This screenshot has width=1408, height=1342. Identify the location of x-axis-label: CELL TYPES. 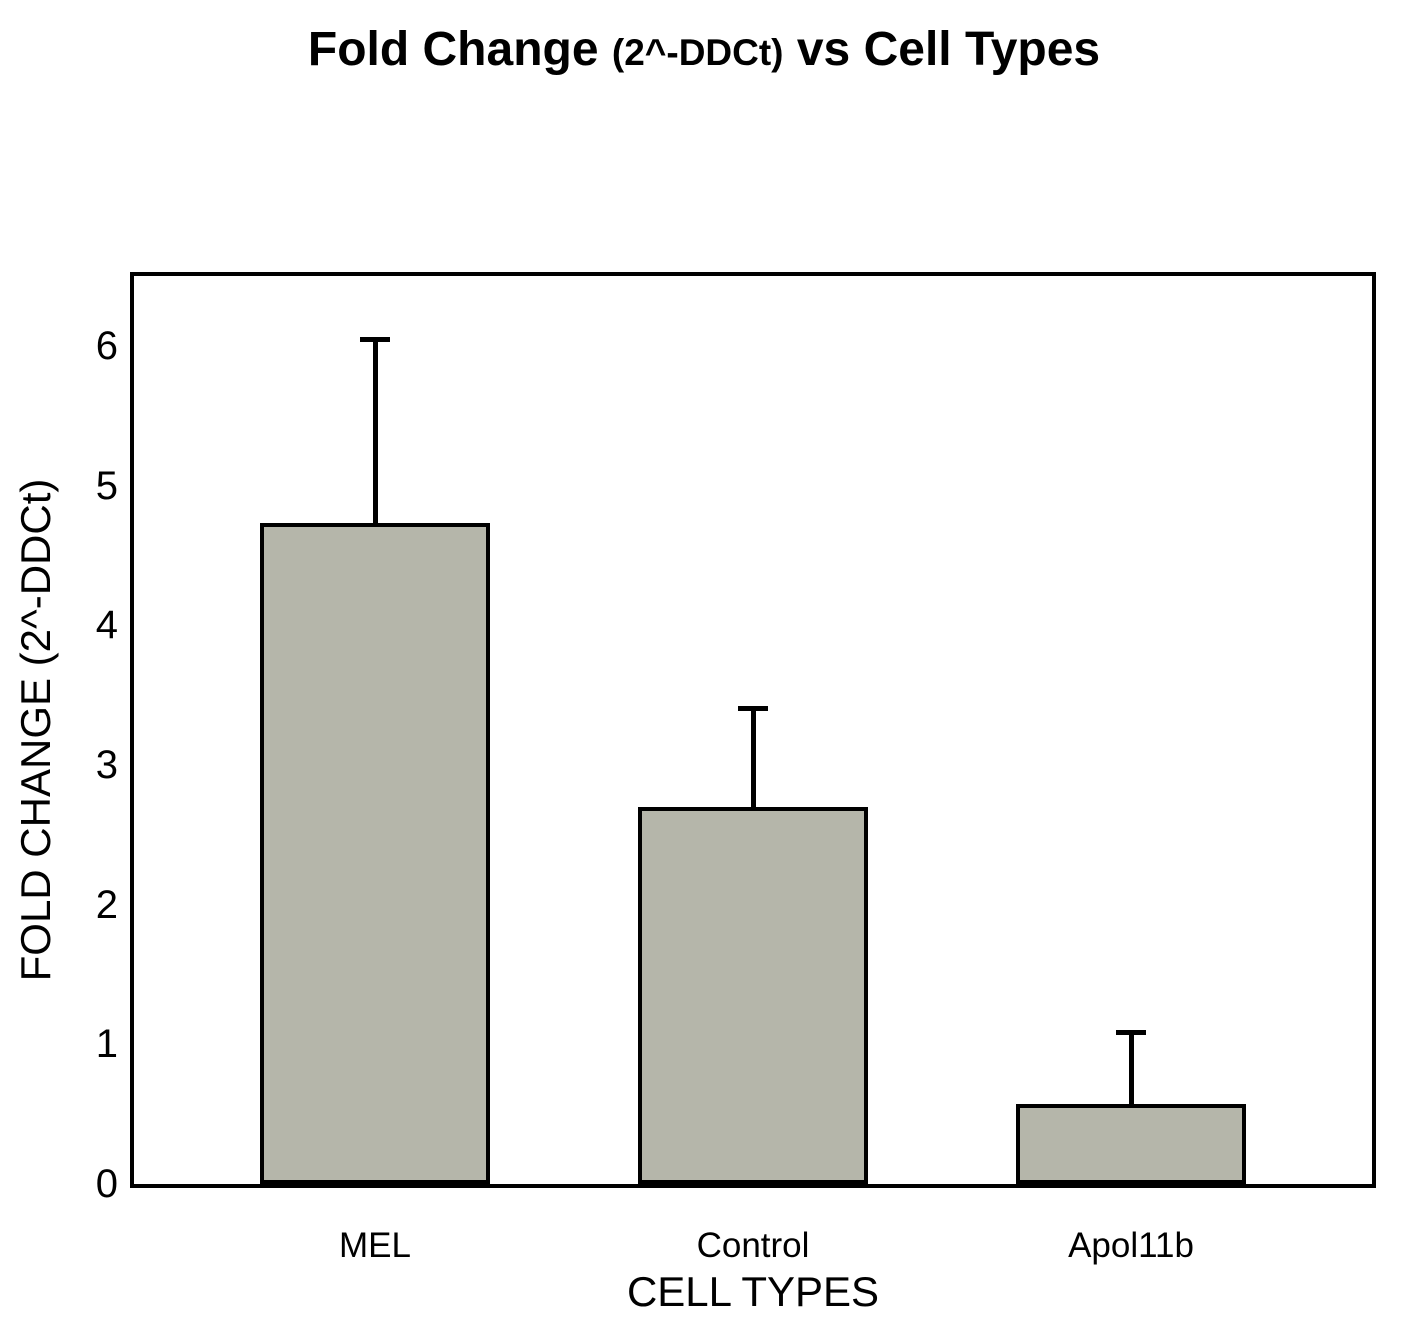
(753, 1291).